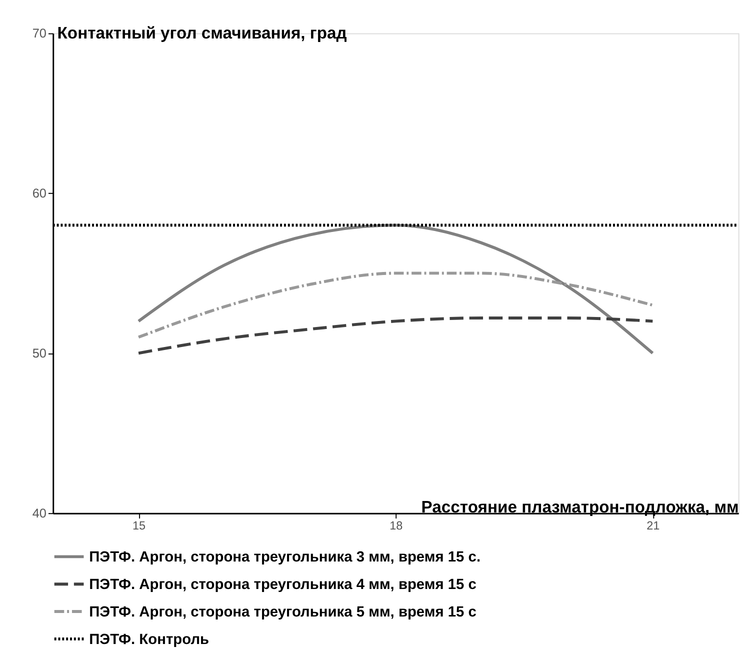 This screenshot has width=755, height=653. I want to click on y-tick-label: 50, so click(39, 353).